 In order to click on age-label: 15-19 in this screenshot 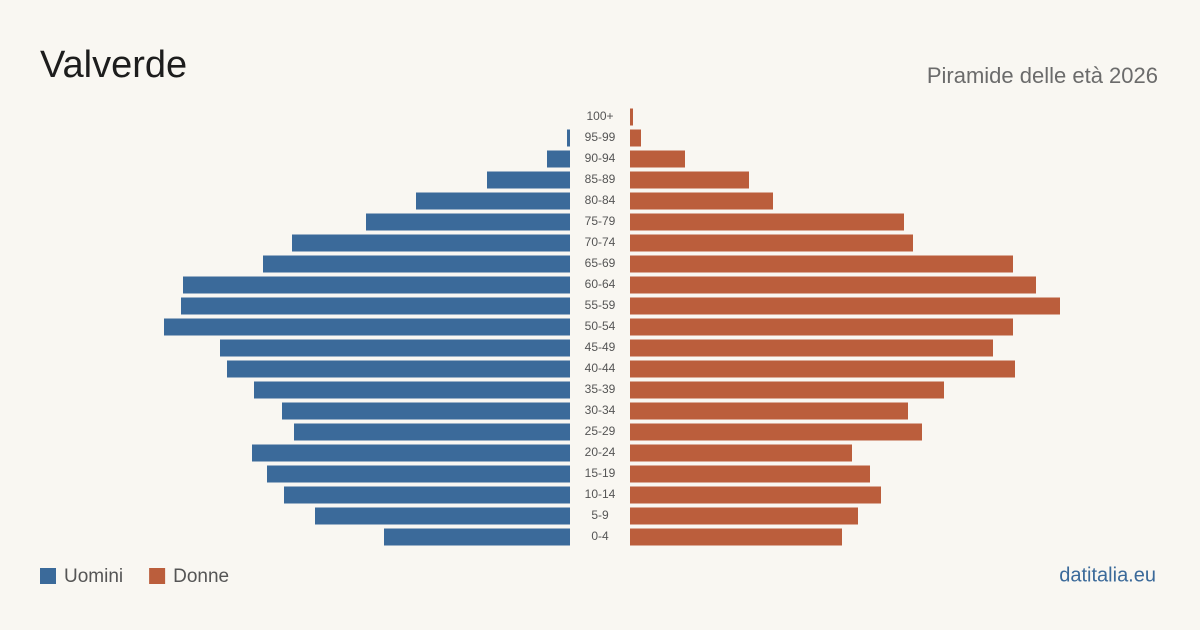, I will do `click(600, 473)`.